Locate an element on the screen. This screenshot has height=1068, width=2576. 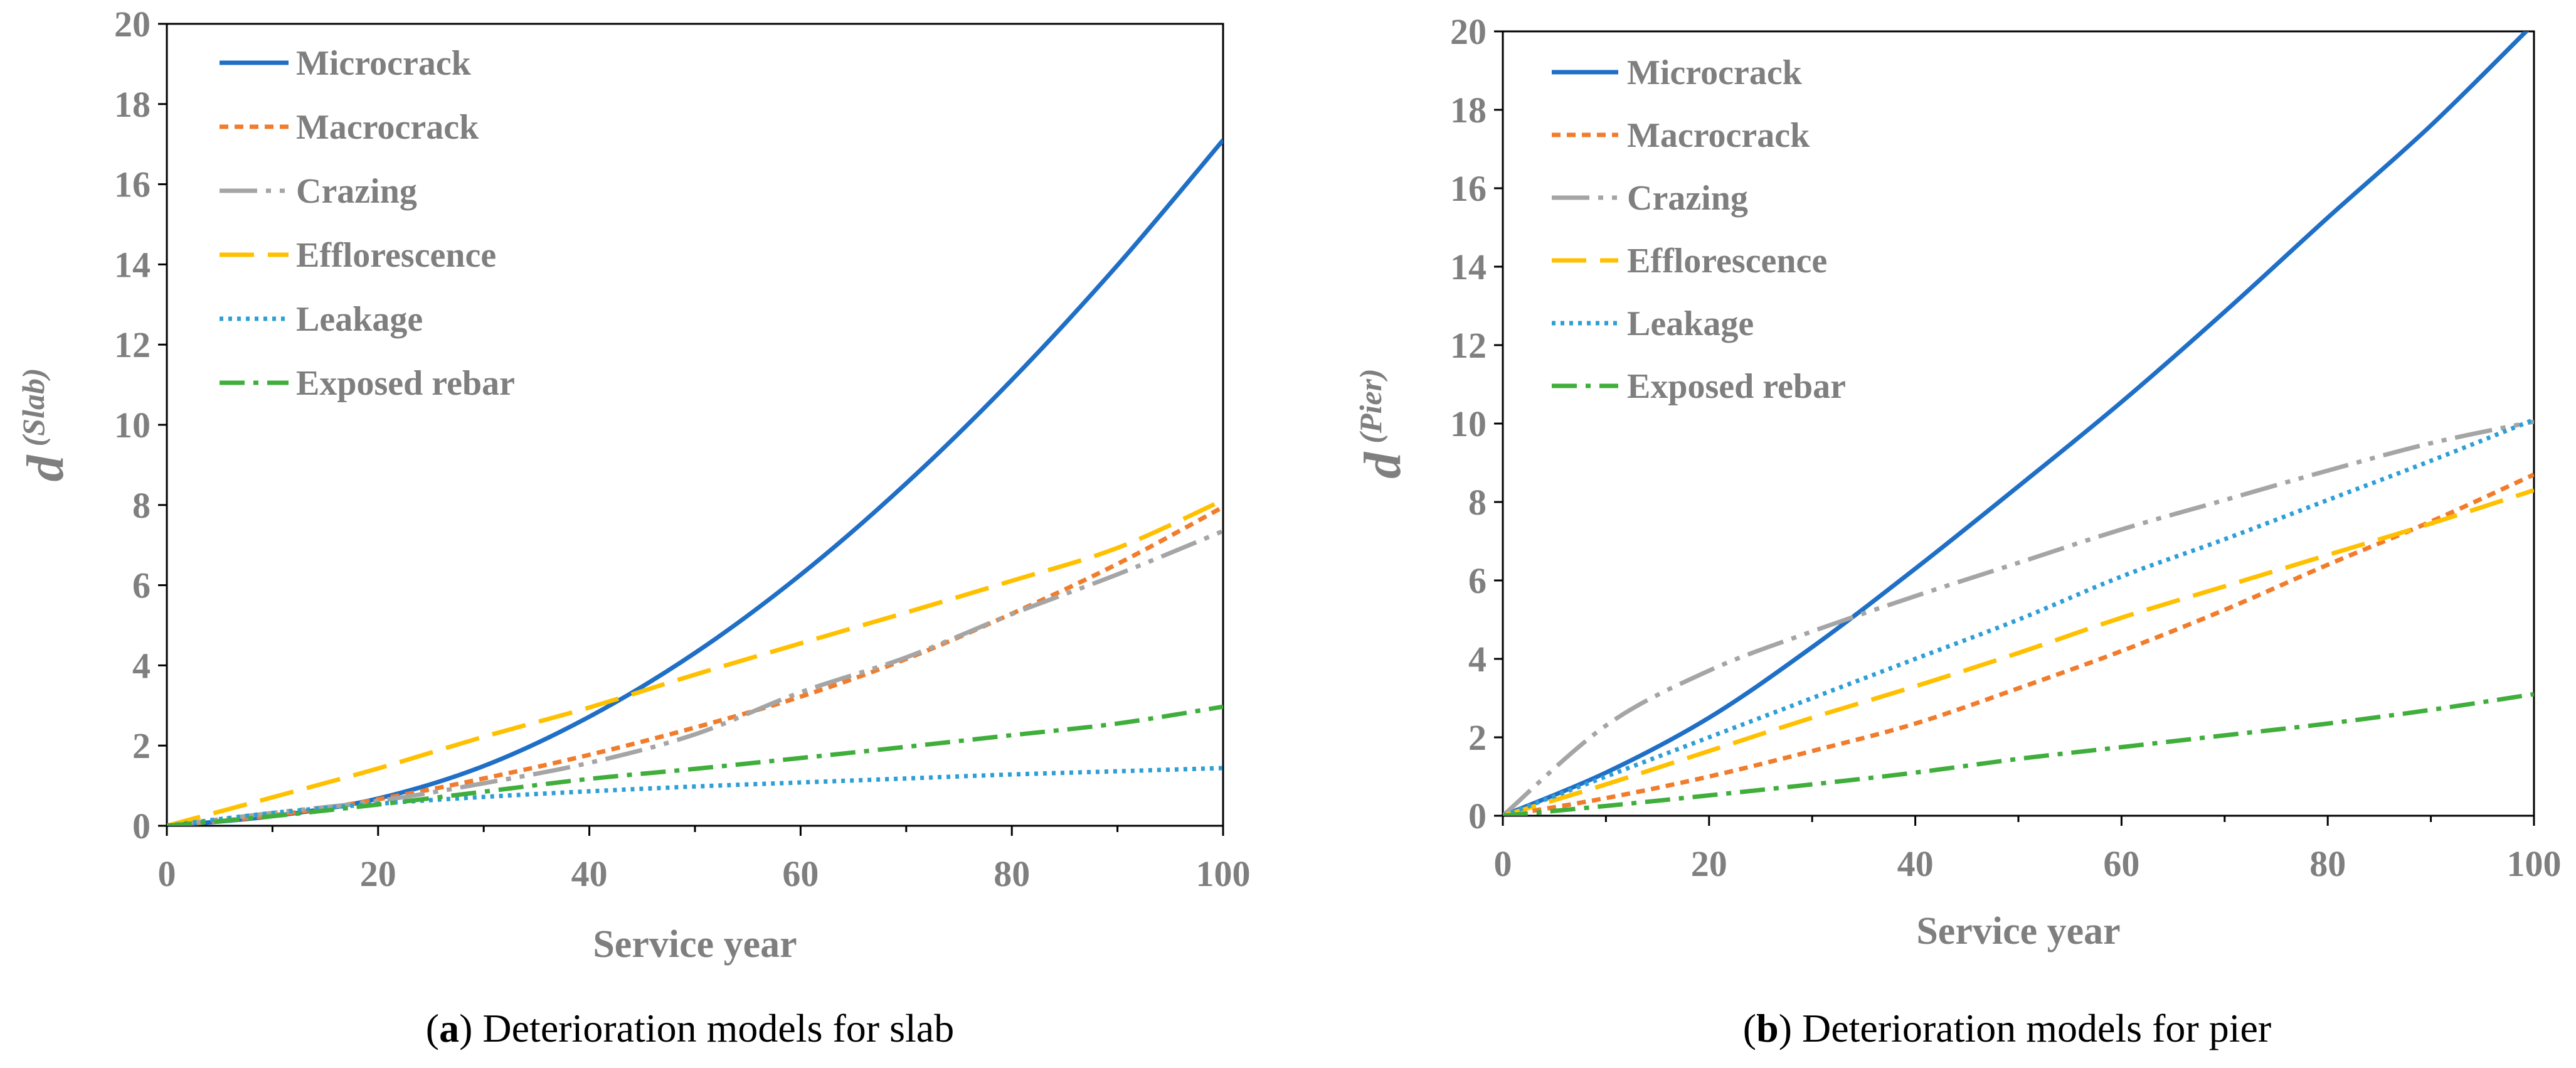
caption-text: Deterioration models for pier is located at coordinates (2031, 1028).